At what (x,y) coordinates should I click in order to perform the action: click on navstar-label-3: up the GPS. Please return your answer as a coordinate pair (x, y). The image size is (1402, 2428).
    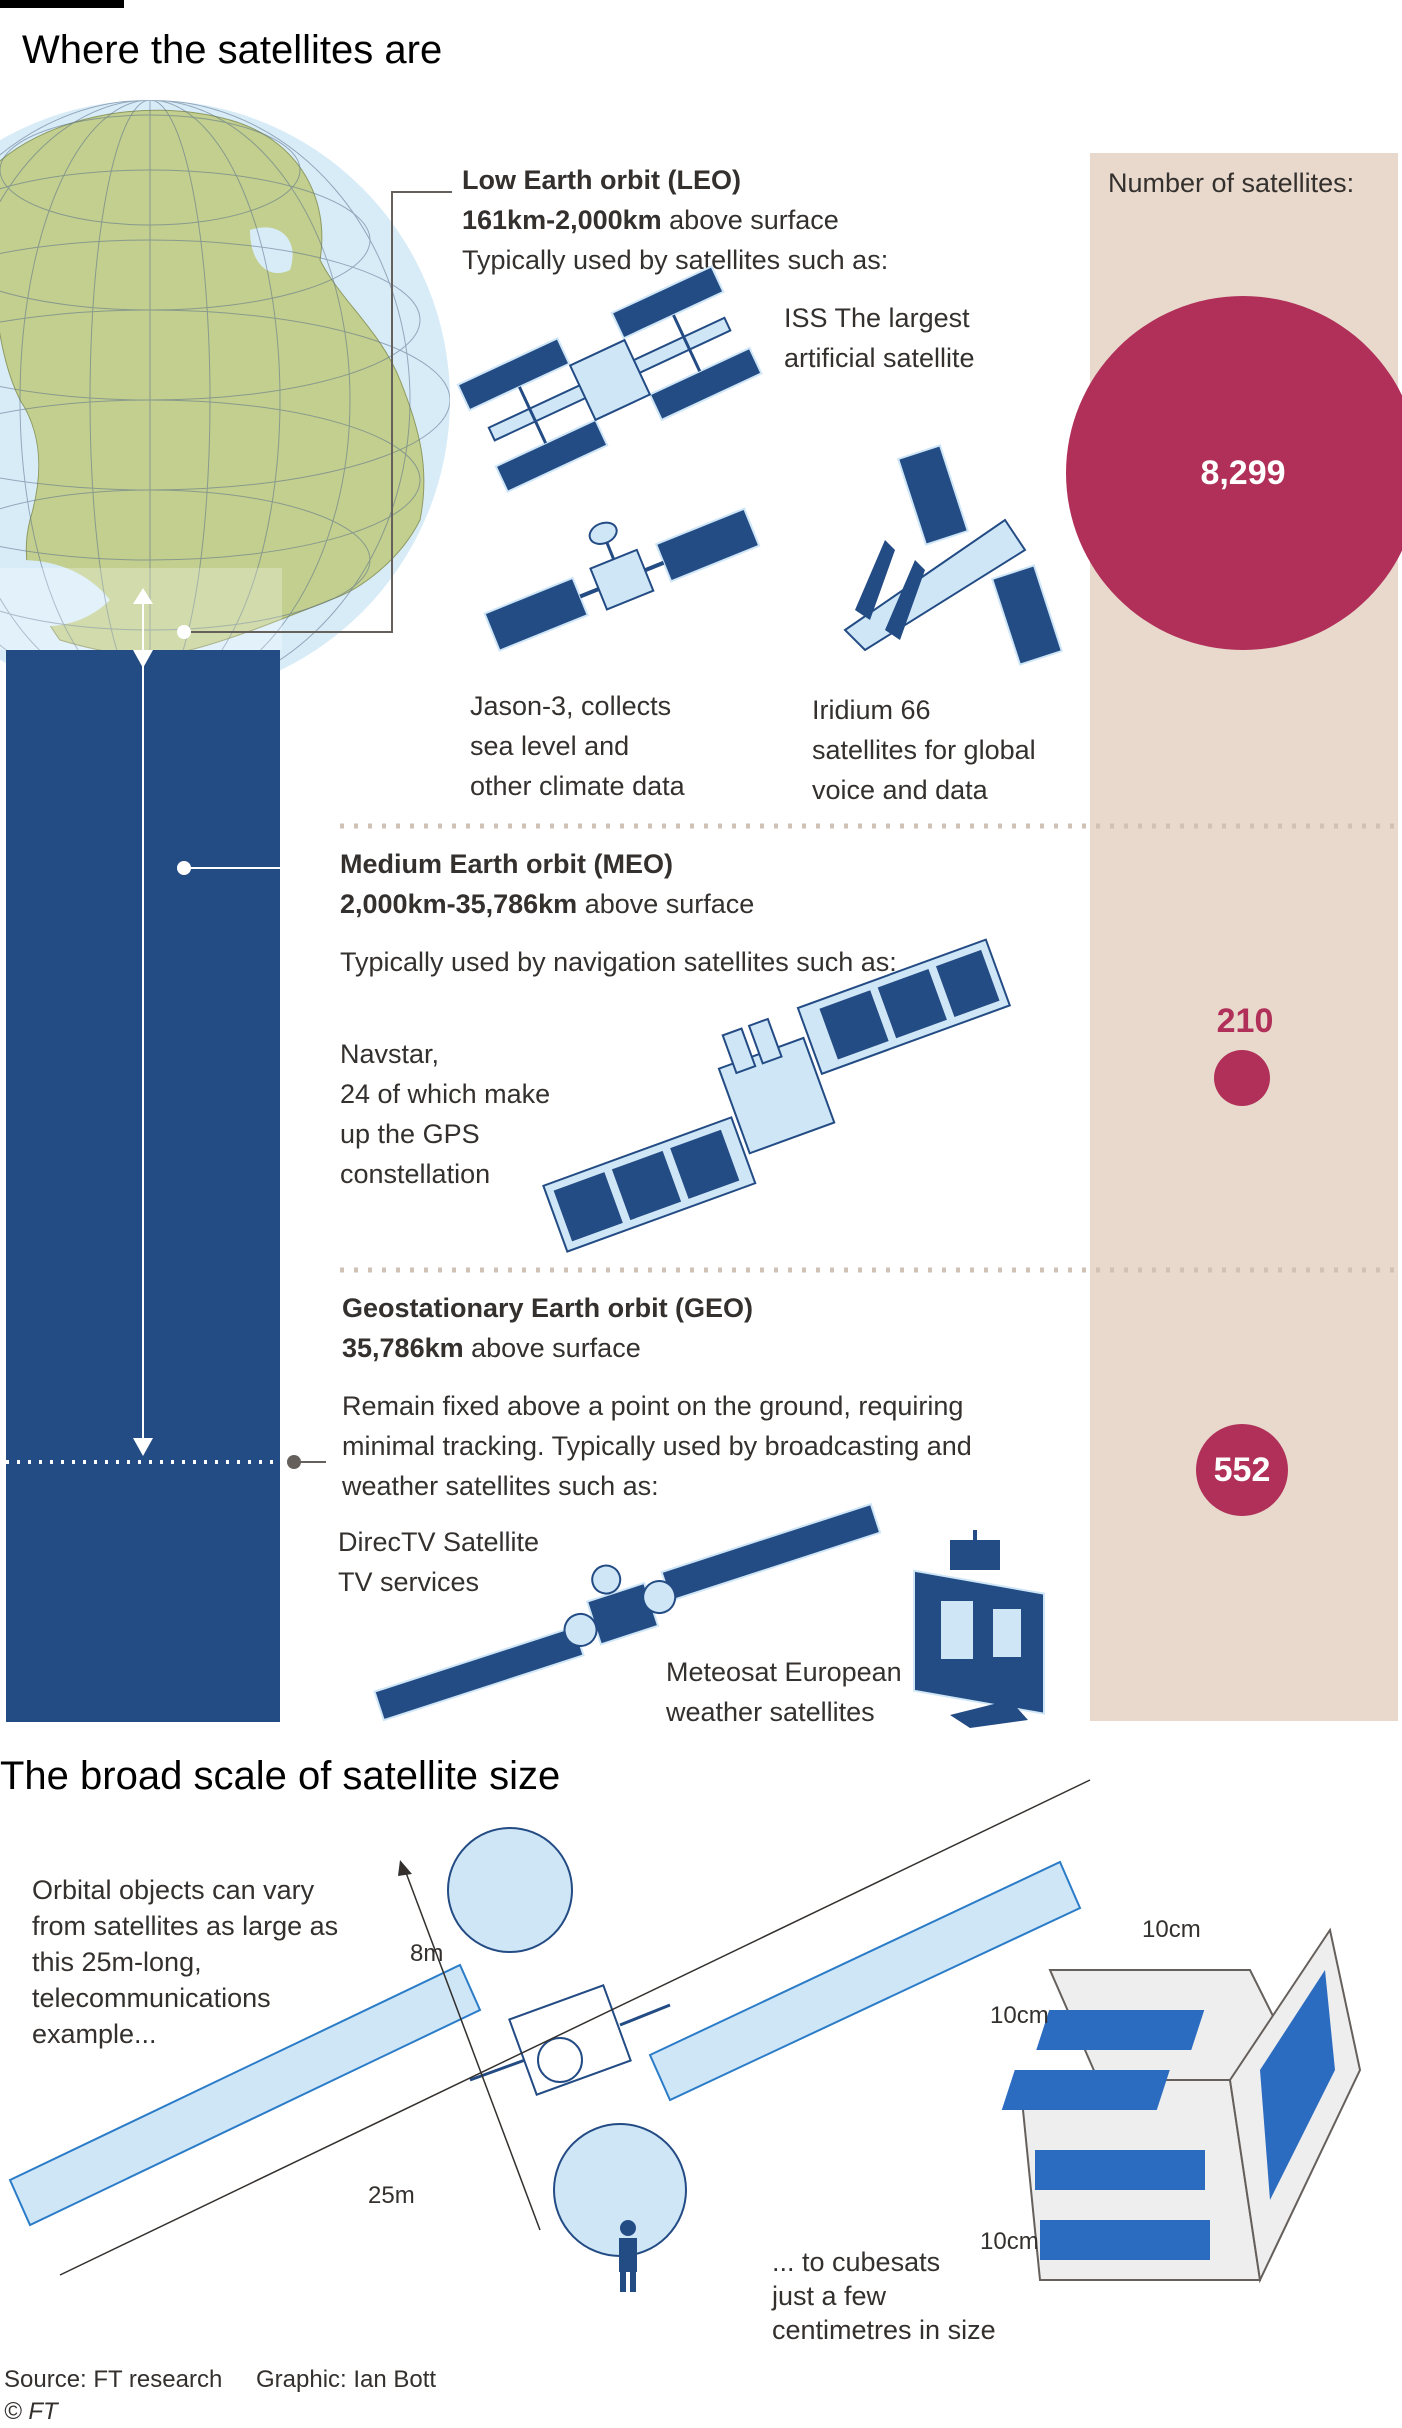
    Looking at the image, I should click on (410, 1134).